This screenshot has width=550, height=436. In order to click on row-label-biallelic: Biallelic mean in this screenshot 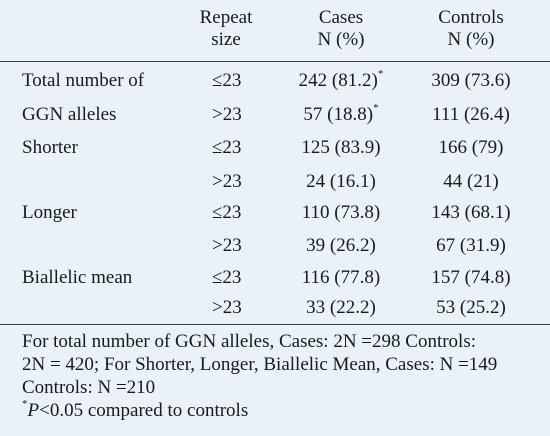, I will do `click(77, 277)`.